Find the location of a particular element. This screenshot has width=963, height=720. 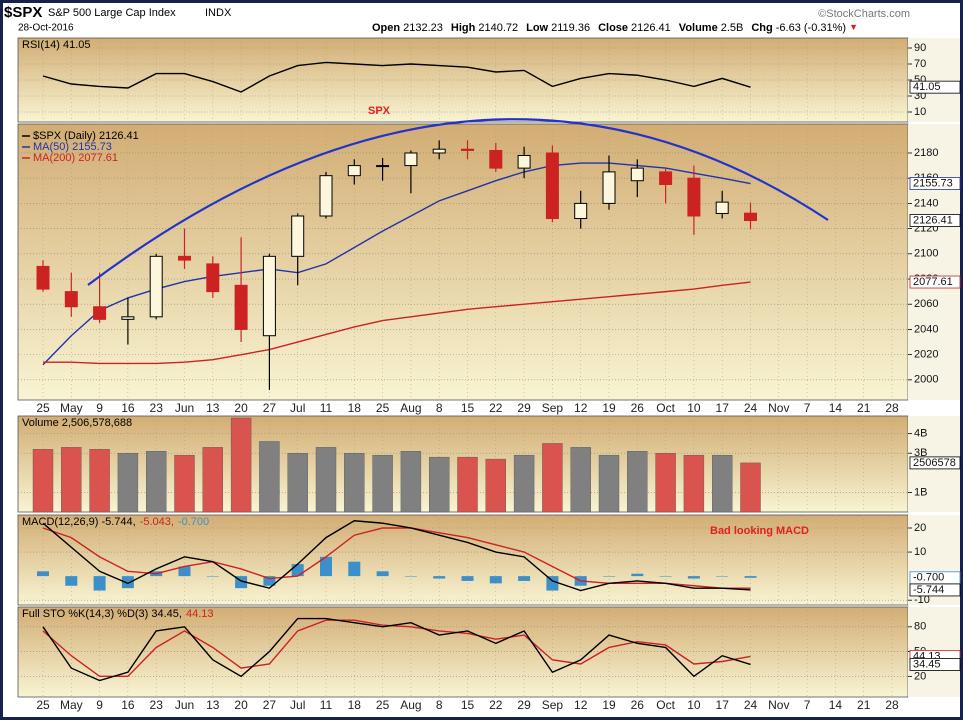

axis-background is located at coordinates (934, 80).